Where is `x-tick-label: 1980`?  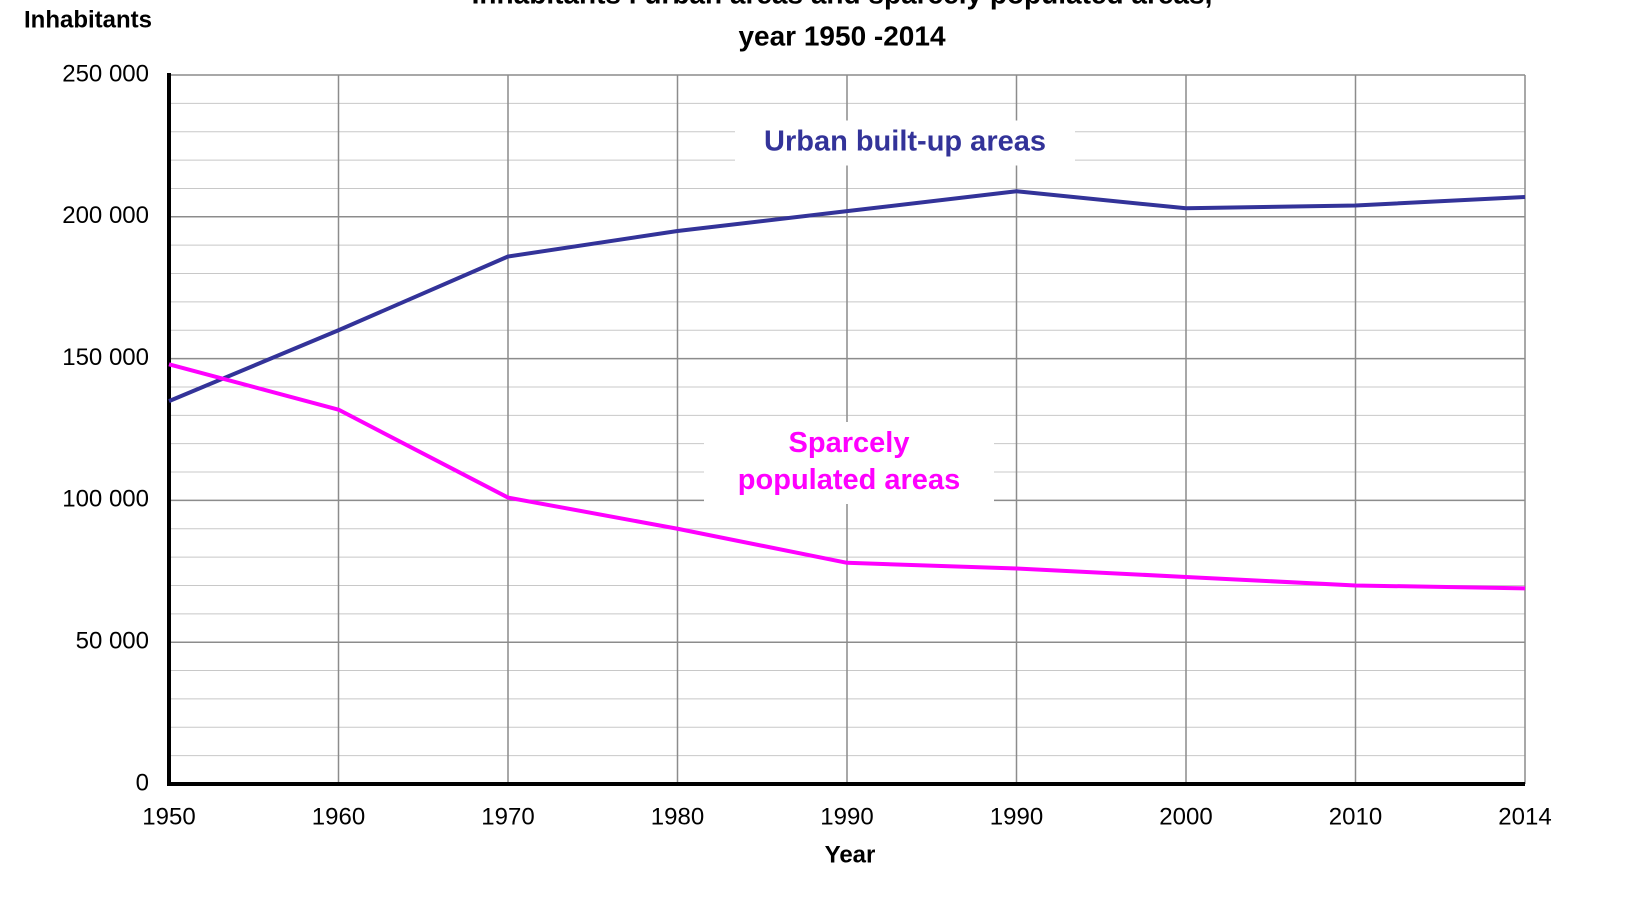
x-tick-label: 1980 is located at coordinates (677, 816).